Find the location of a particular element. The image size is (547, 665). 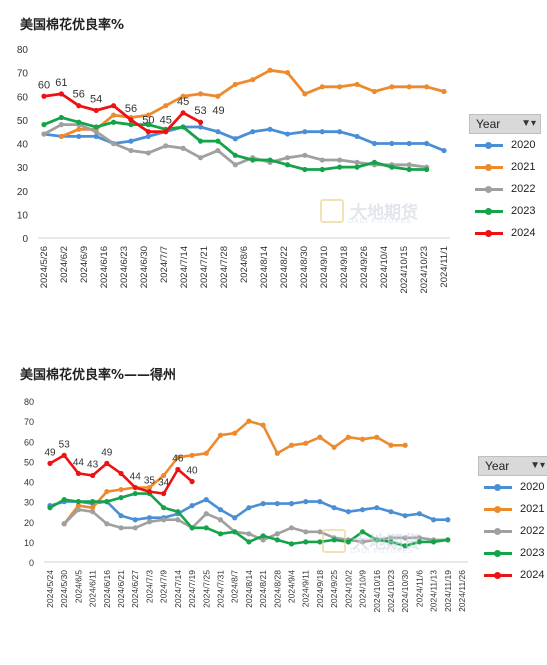

x-tick-label: 2024/10/23 is located at coordinates (424, 270).